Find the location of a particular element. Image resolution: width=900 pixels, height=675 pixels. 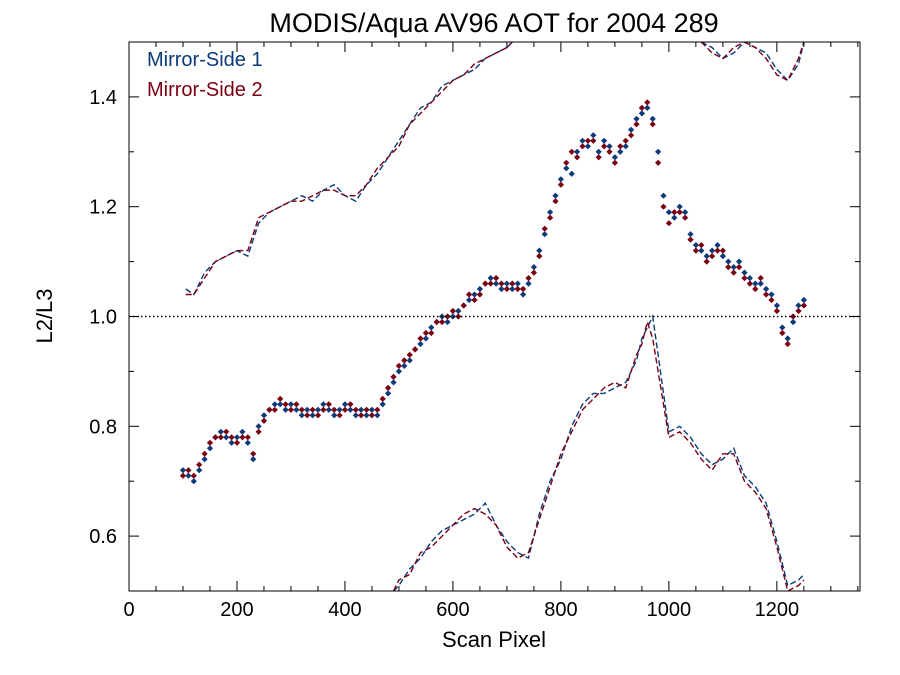

x-tick-label: 0 is located at coordinates (128, 610).